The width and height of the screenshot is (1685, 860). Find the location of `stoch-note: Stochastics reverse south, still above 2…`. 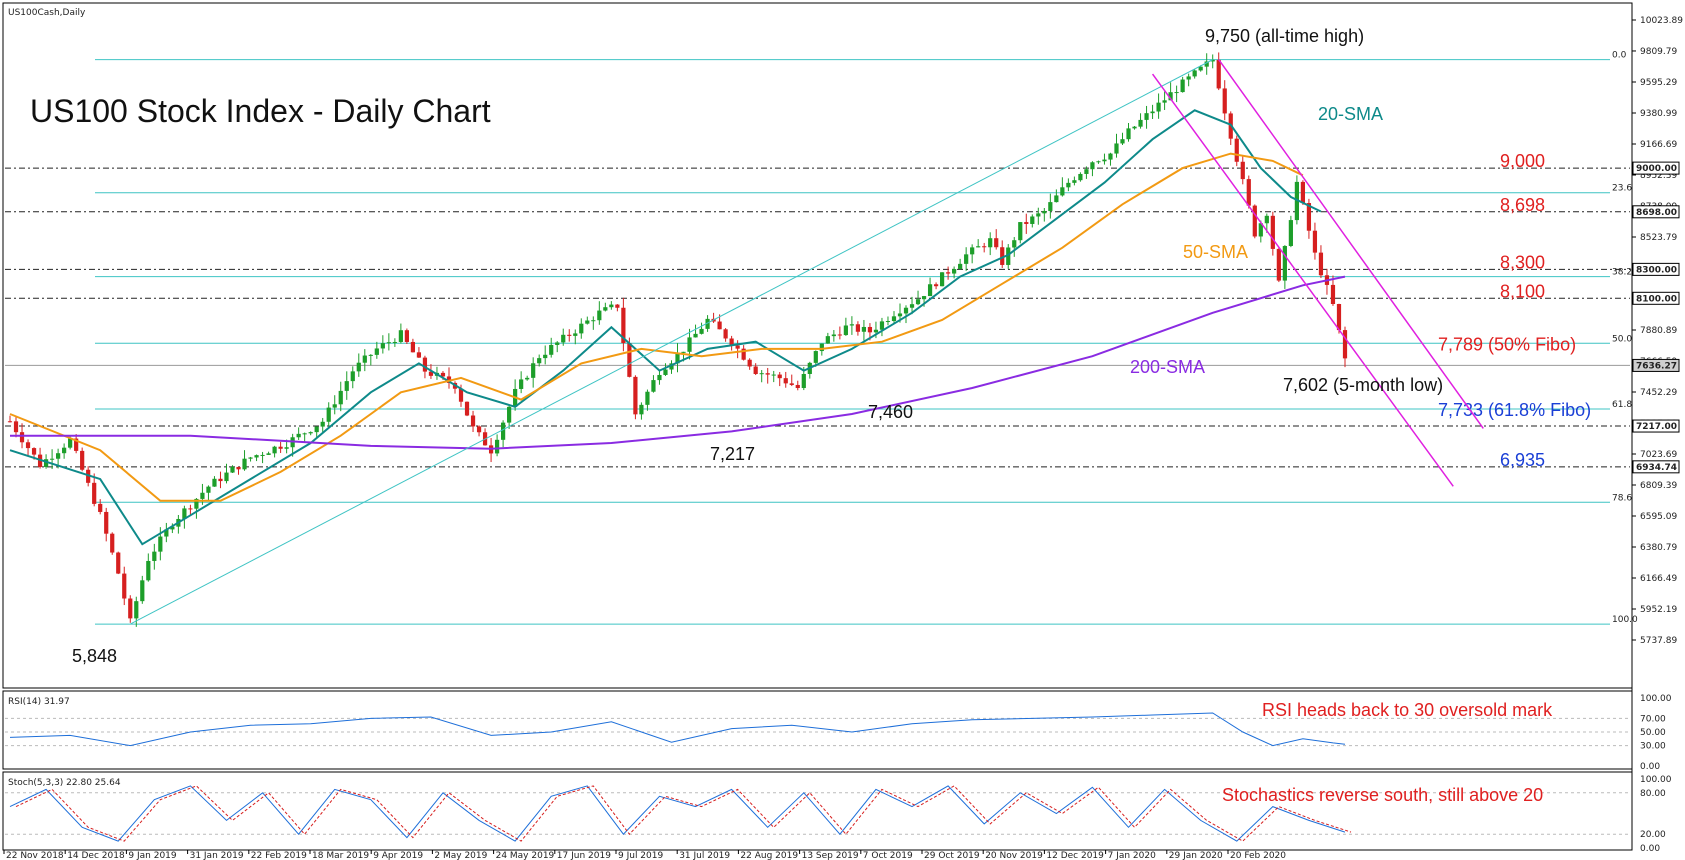

stoch-note: Stochastics reverse south, still above 2… is located at coordinates (1382, 795).